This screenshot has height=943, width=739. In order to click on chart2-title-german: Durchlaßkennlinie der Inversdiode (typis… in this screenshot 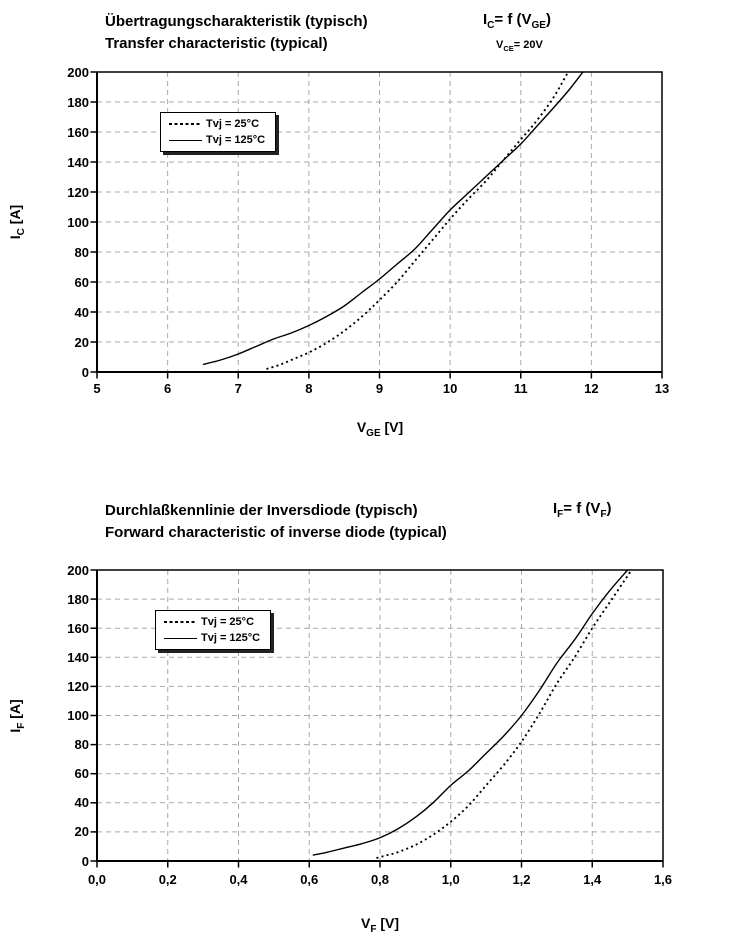, I will do `click(261, 510)`.